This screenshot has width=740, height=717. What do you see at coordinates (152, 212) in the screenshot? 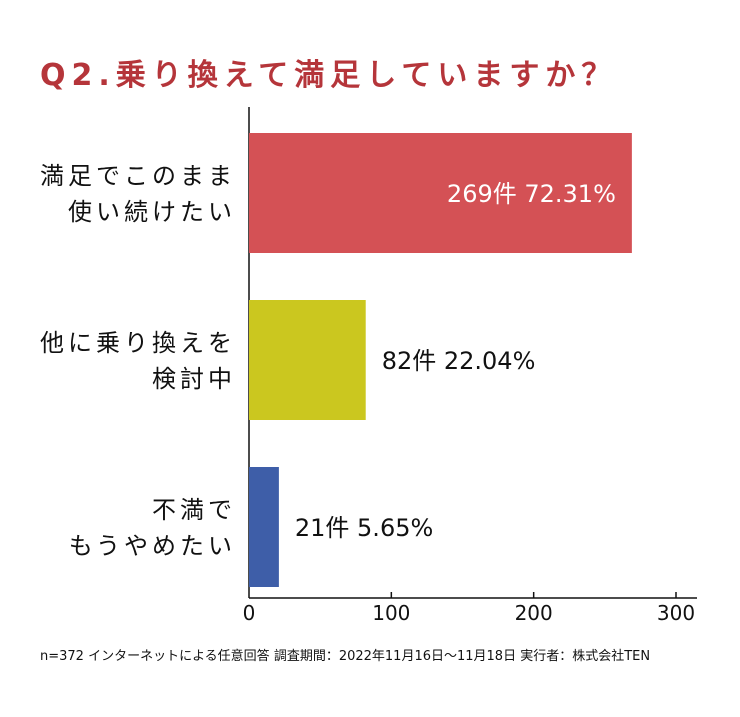
I see `category-label: 使い続けたい` at bounding box center [152, 212].